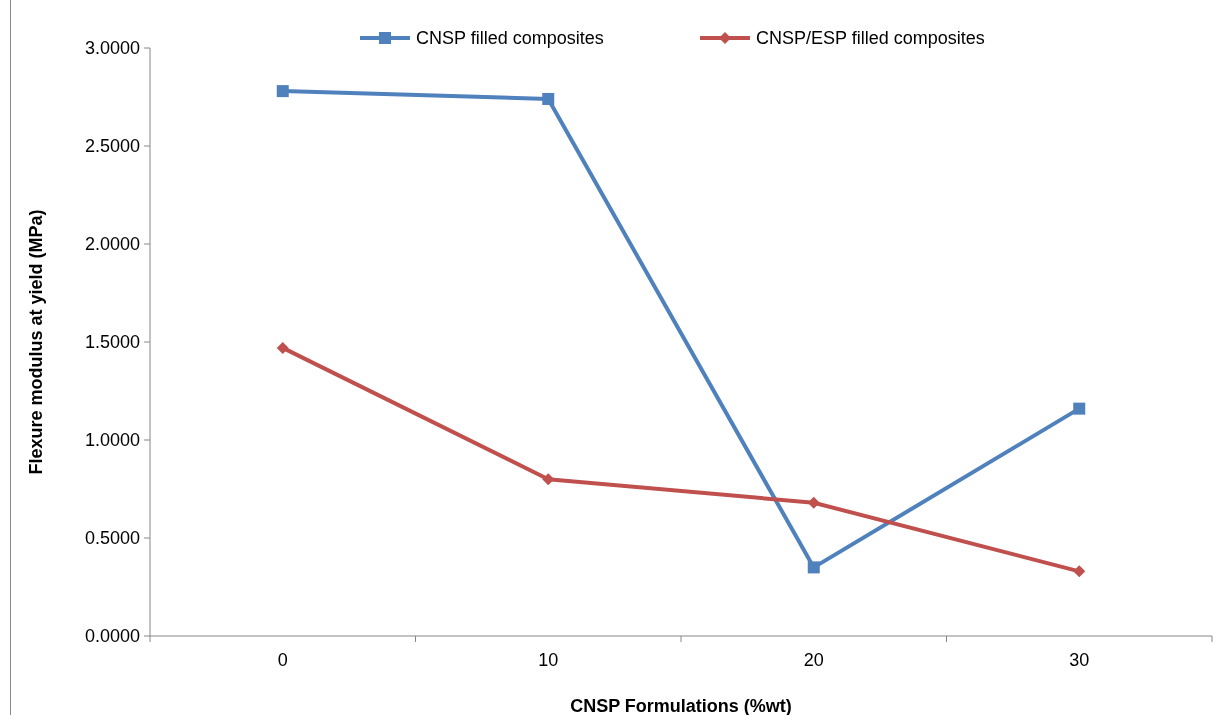 The width and height of the screenshot is (1216, 715). Describe the element at coordinates (548, 660) in the screenshot. I see `x-tick-label: 10` at that location.